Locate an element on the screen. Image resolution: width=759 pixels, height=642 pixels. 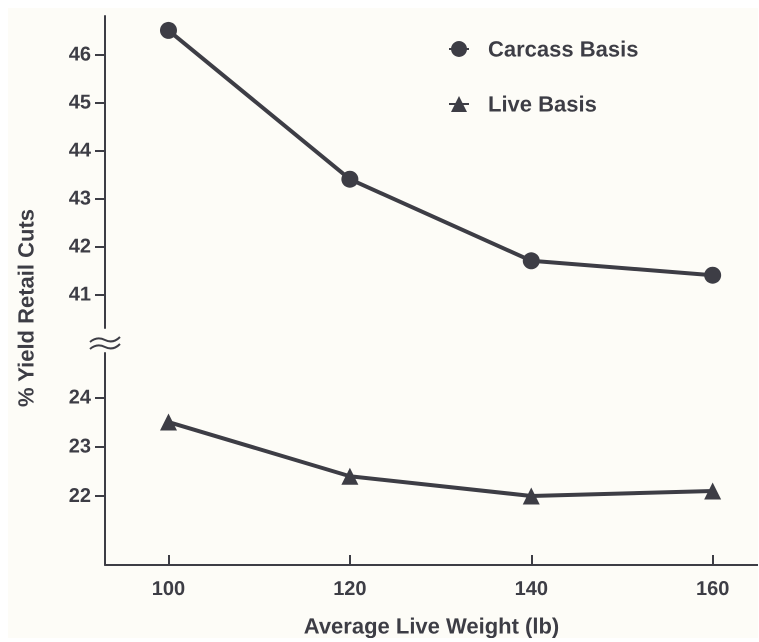
legend-label: Live Basis is located at coordinates (542, 104).